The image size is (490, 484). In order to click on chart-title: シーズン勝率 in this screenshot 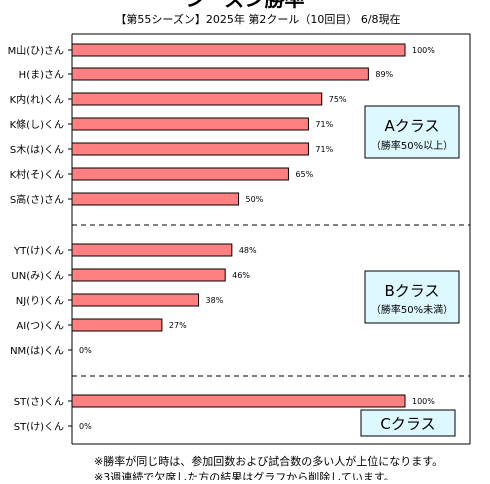, I will do `click(245, 5)`.